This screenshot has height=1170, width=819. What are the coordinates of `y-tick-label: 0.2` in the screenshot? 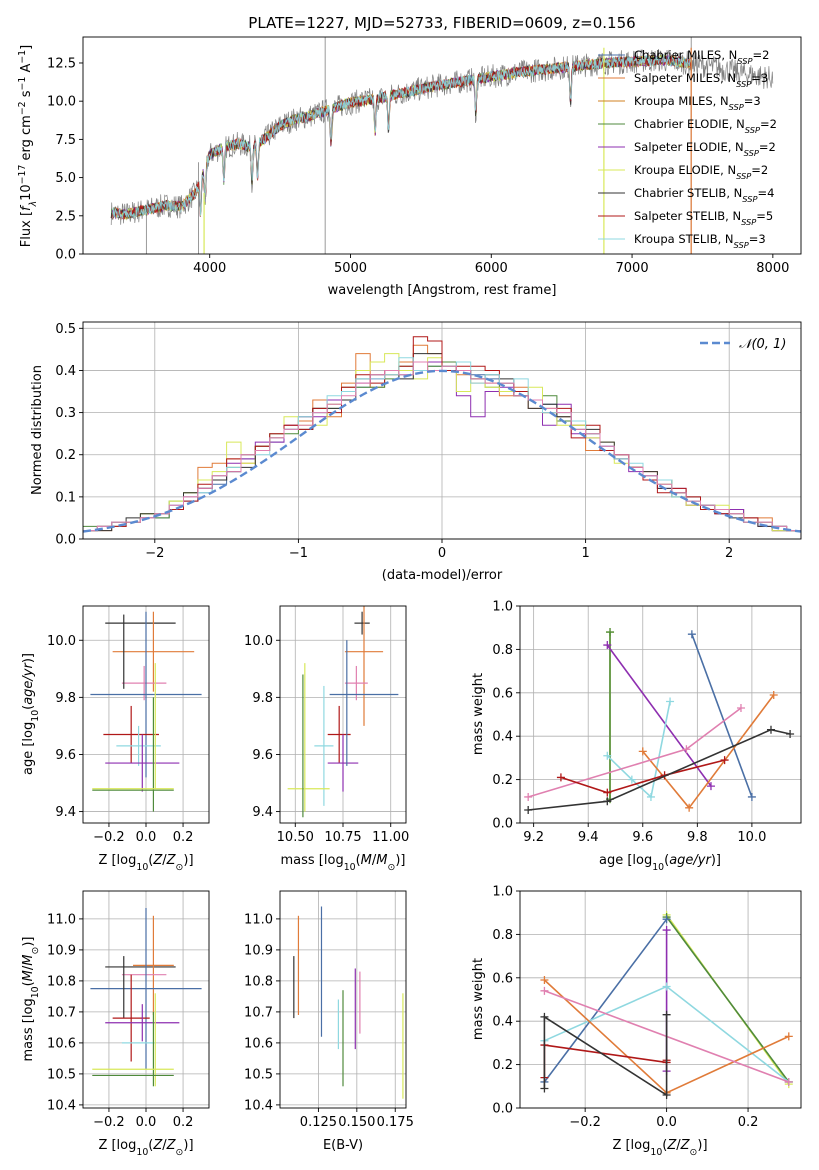 It's located at (65, 455).